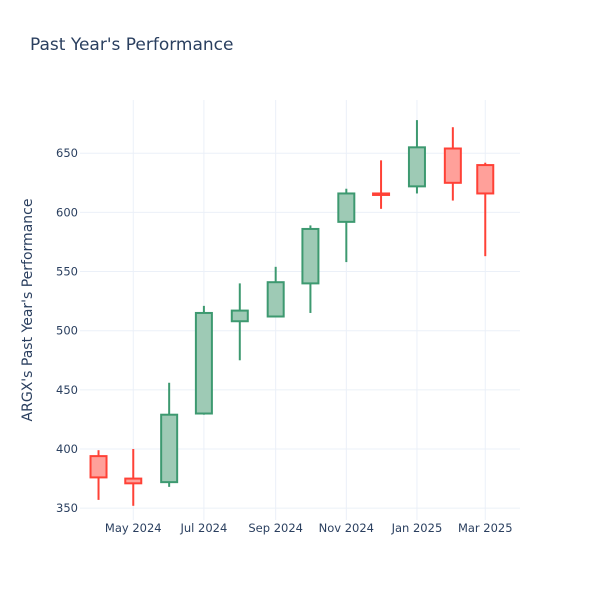  What do you see at coordinates (67, 390) in the screenshot?
I see `y-tick-label: 450` at bounding box center [67, 390].